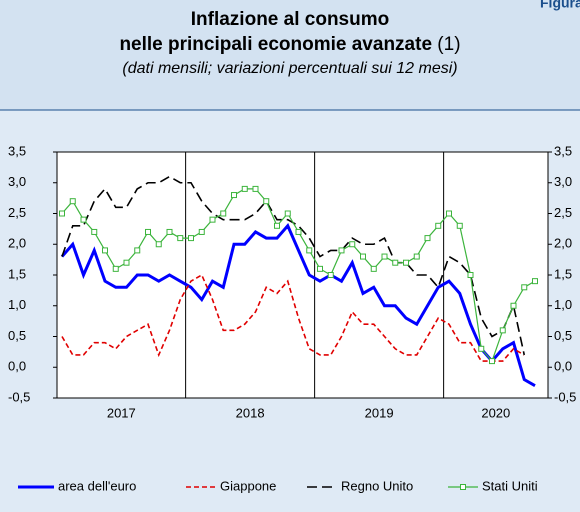 This screenshot has width=580, height=512. I want to click on legend-label: Regno Unito, so click(377, 485).